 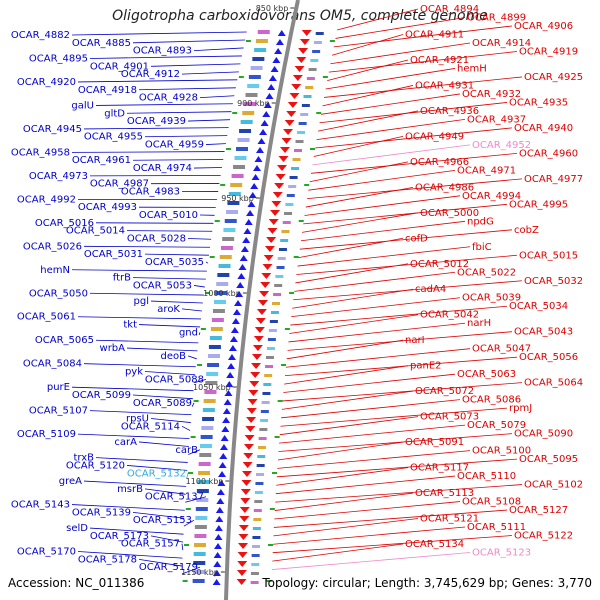 What do you see at coordinates (200, 572) in the screenshot?
I see `kbp-tick-label: 1150 kbp` at bounding box center [200, 572].